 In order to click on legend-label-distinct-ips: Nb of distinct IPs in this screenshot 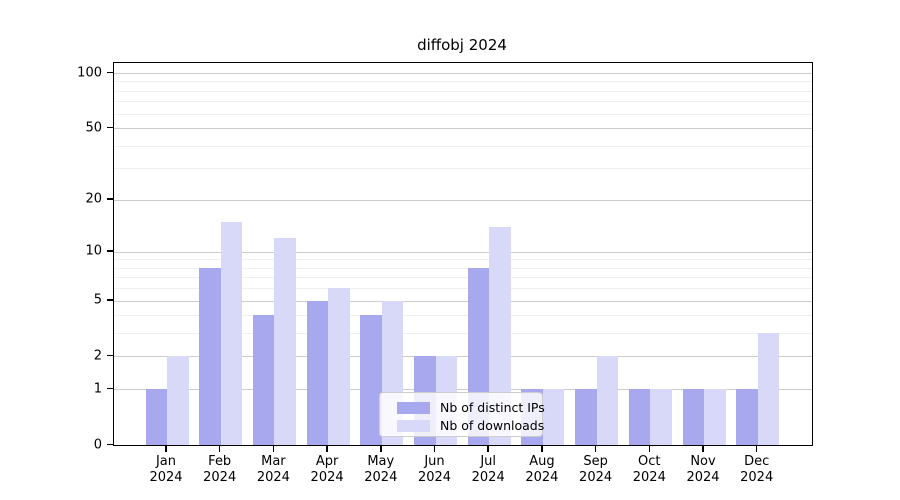, I will do `click(492, 407)`.